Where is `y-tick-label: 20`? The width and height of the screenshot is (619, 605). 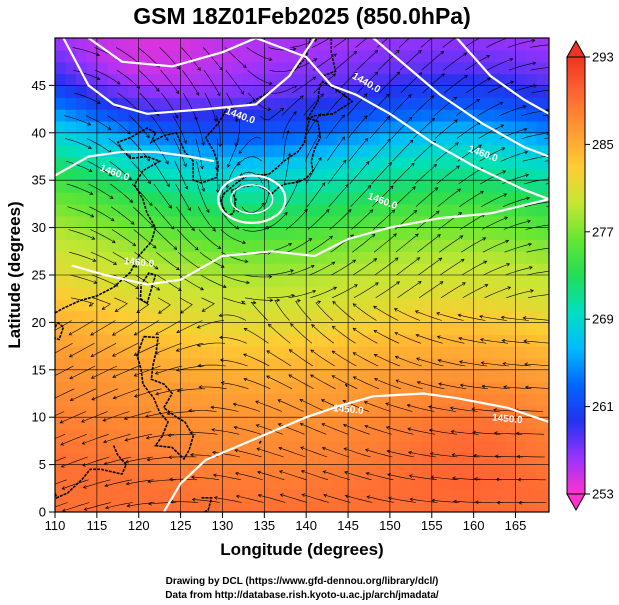 y-tick-label: 20 is located at coordinates (39, 322).